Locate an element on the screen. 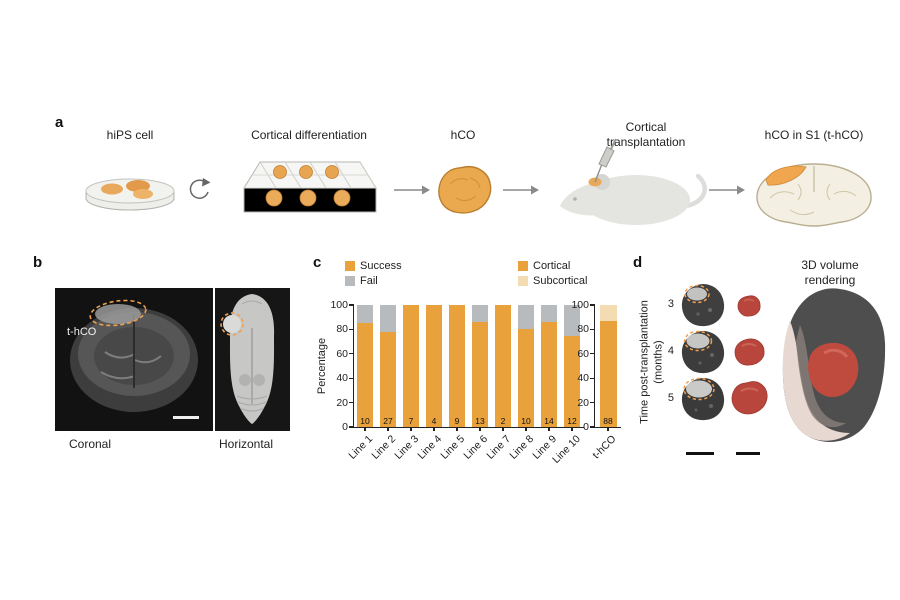 This screenshot has height=600, width=900. bar-n-label: 9 is located at coordinates (457, 421).